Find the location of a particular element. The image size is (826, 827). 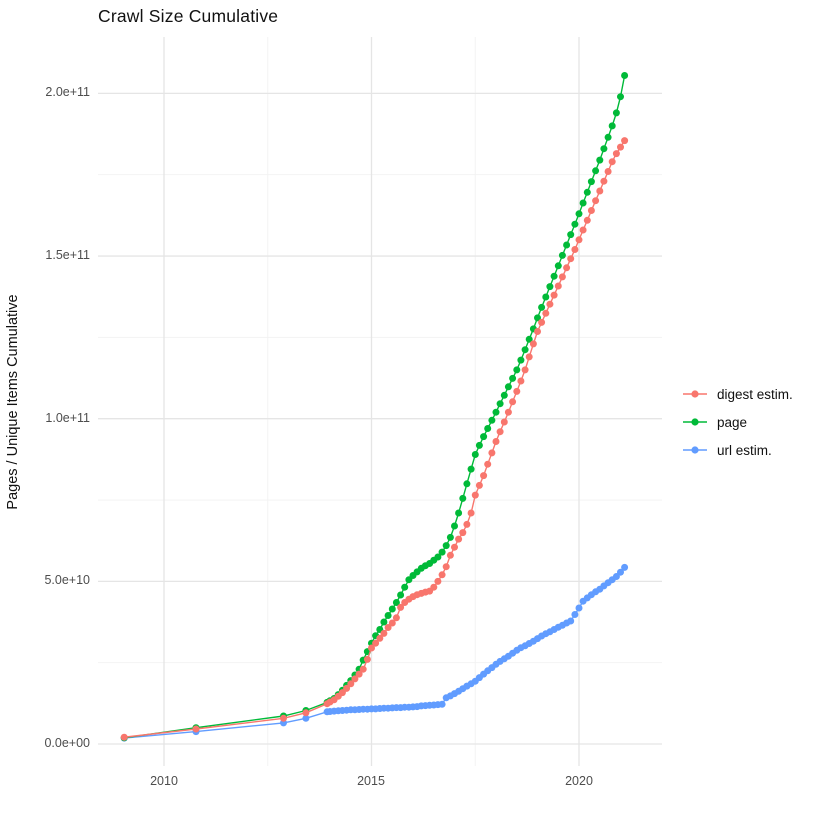

series-line-url-estim- is located at coordinates (375, 652).